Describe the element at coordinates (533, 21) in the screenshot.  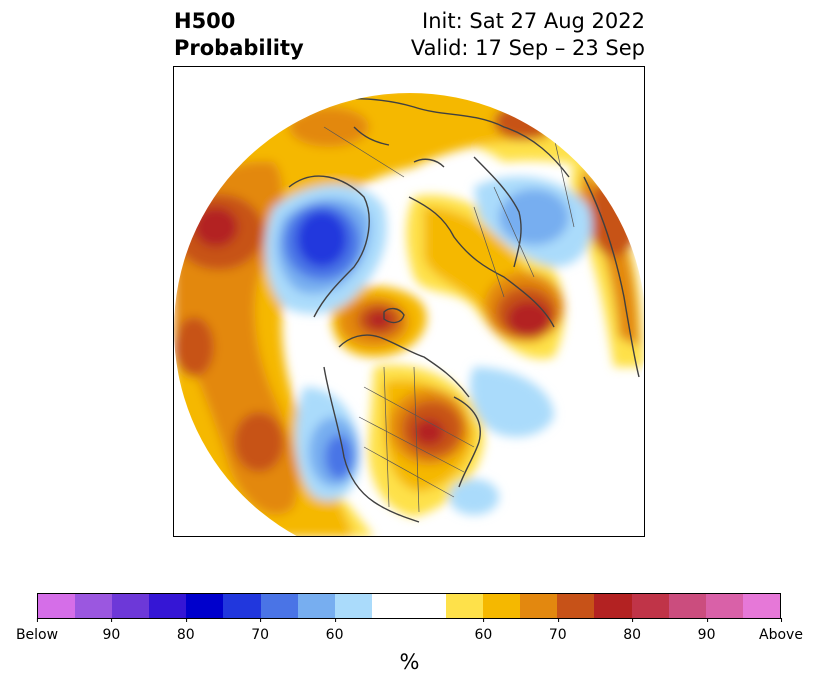
I see `title-init: Init: Sat 27 Aug 2022` at that location.